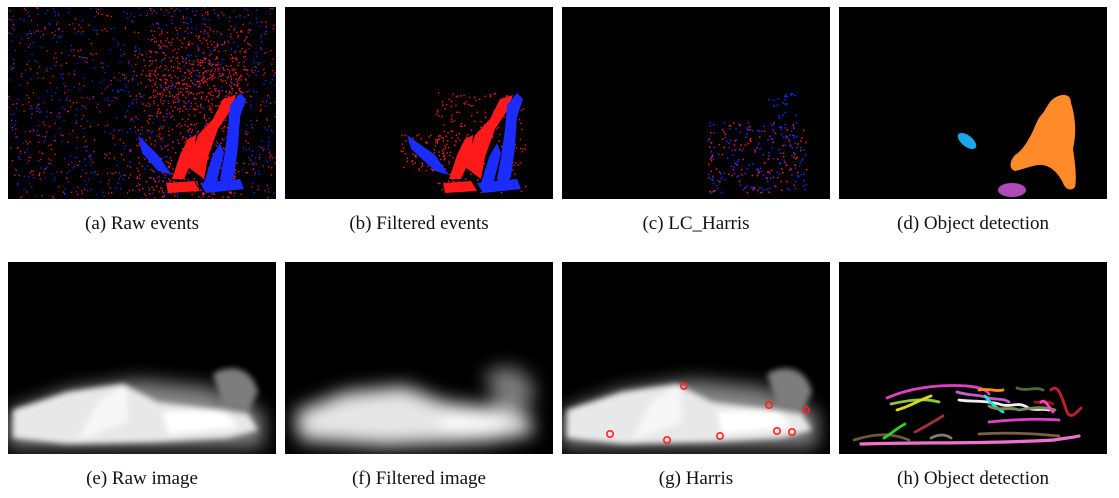 The width and height of the screenshot is (1119, 498). I want to click on caption-c: (c) LC_Harris, so click(696, 223).